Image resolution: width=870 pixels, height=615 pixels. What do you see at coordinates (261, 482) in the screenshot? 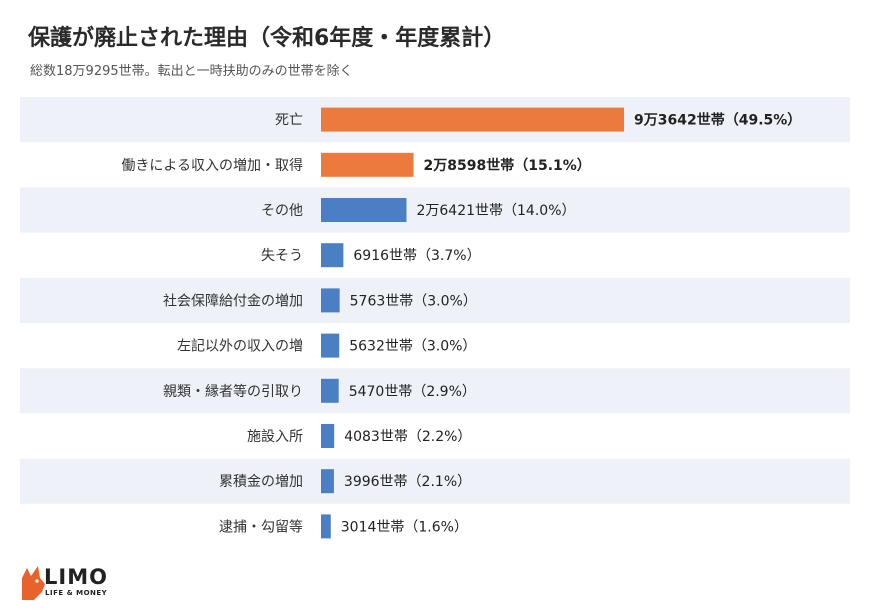
I see `category-label: 累積金の増加` at bounding box center [261, 482].